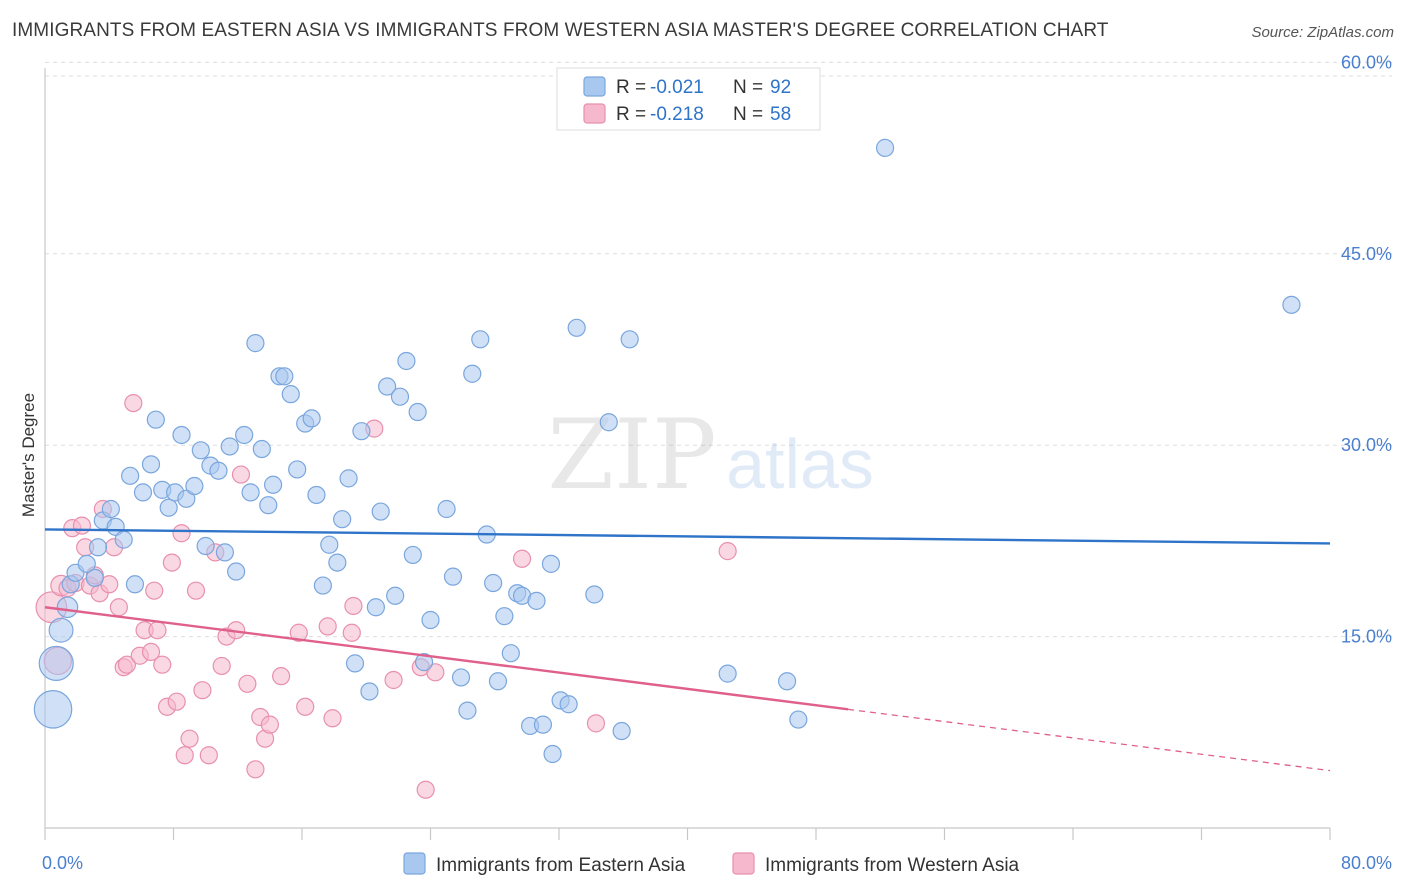 Image resolution: width=1406 pixels, height=892 pixels. Describe the element at coordinates (1366, 637) in the screenshot. I see `y-tick-label: 15.0%` at that location.